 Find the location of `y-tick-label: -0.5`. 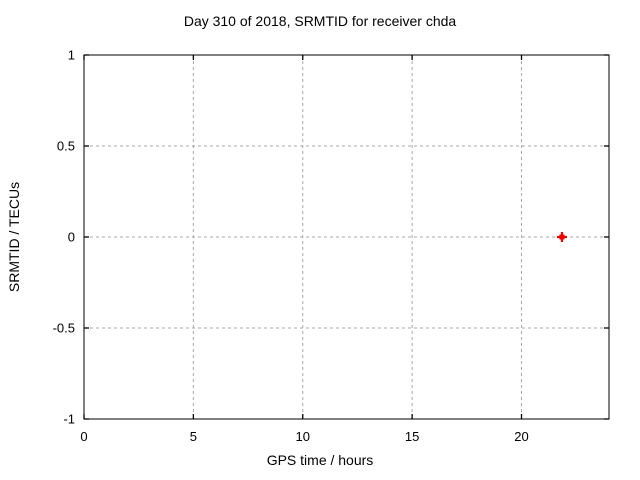

y-tick-label: -0.5 is located at coordinates (64, 328).